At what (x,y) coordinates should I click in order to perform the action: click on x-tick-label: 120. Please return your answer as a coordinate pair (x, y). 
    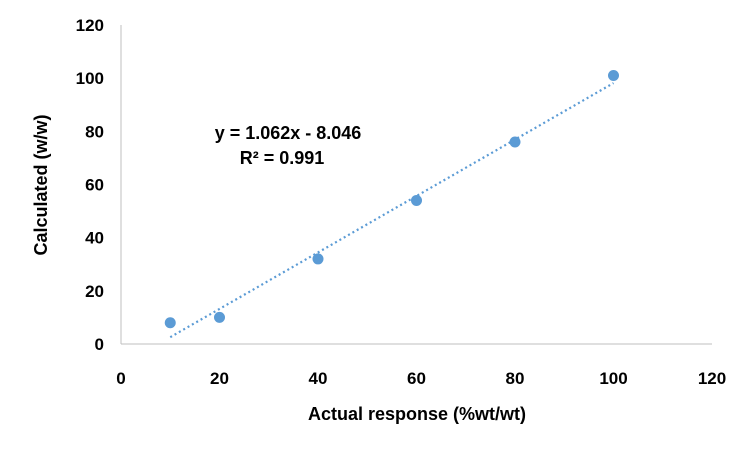
    Looking at the image, I should click on (712, 378).